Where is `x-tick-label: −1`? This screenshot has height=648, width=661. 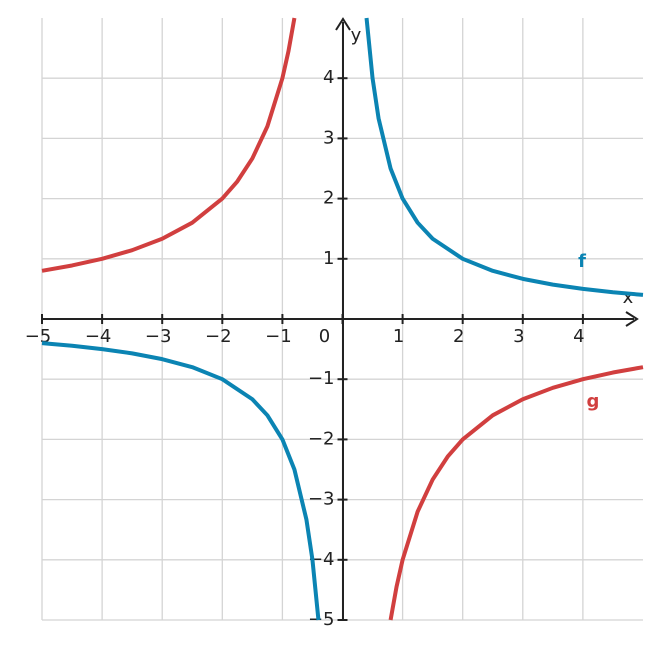 x-tick-label: −1 is located at coordinates (278, 336).